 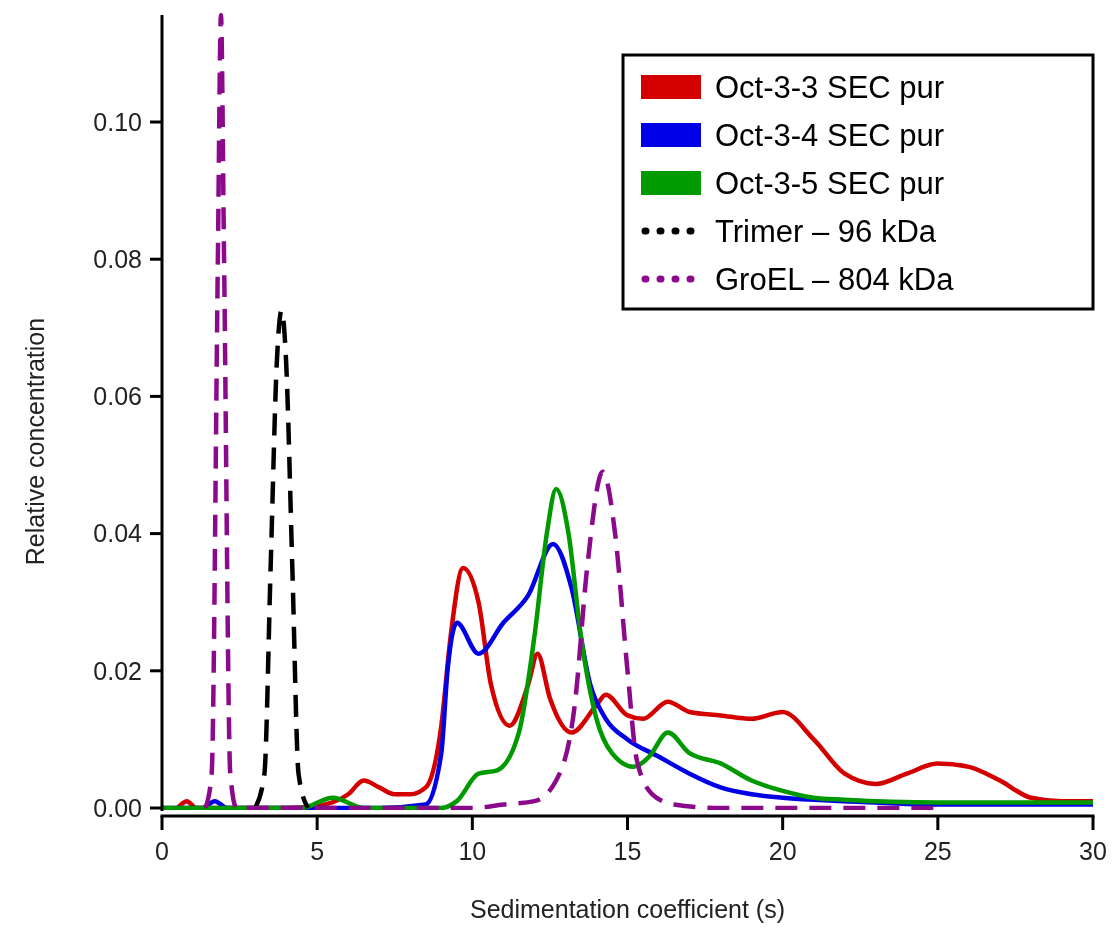 What do you see at coordinates (835, 279) in the screenshot?
I see `legend-label: GroEL – 804 kDa` at bounding box center [835, 279].